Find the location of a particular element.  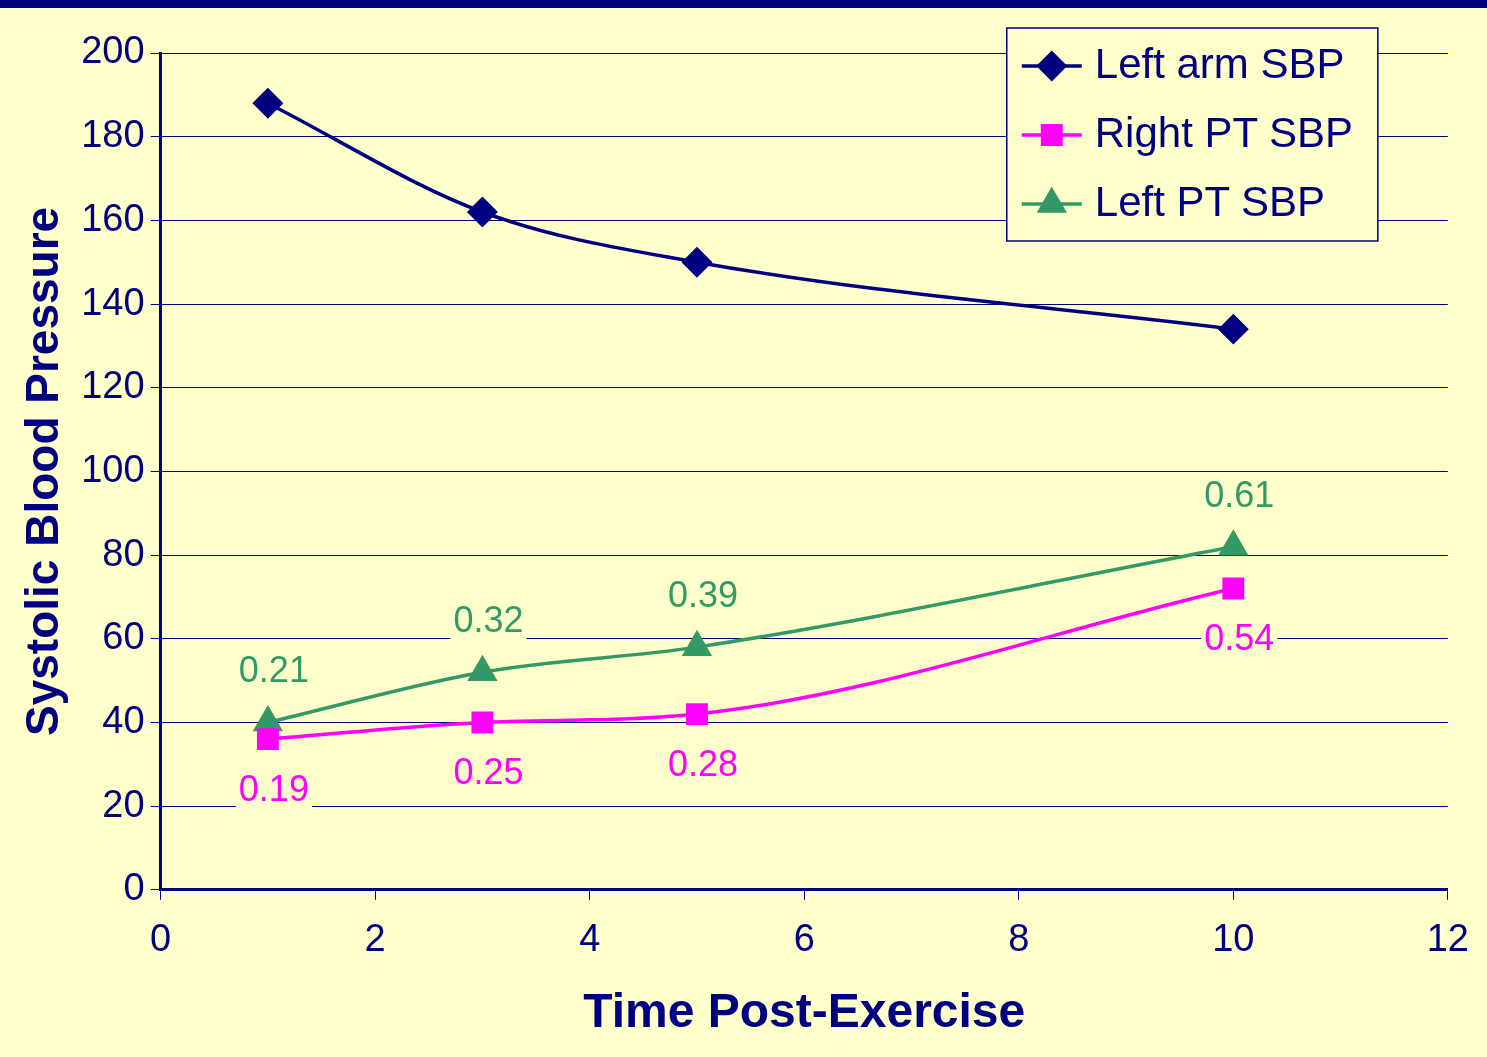

annotation: 0.25 is located at coordinates (488, 772).